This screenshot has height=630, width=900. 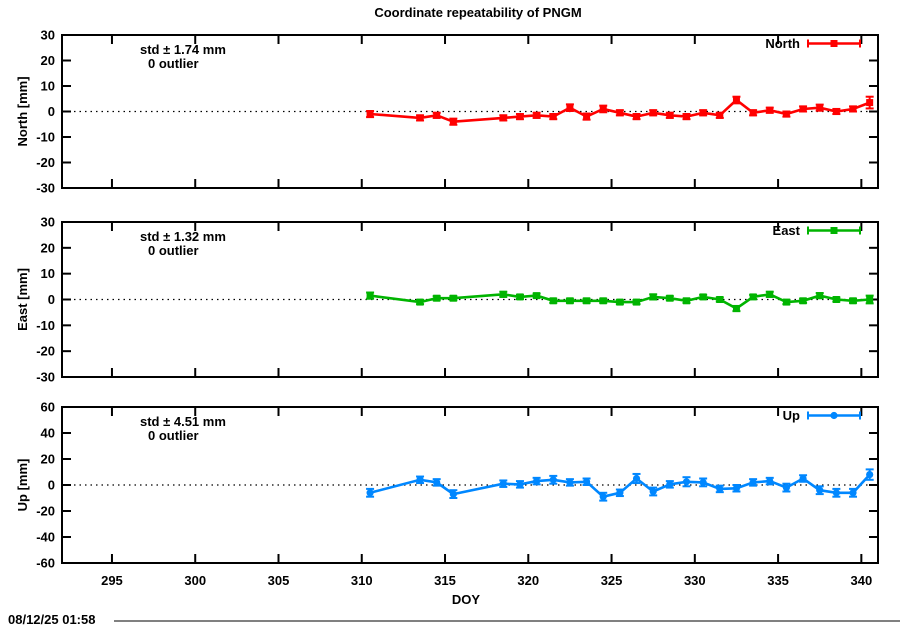 What do you see at coordinates (183, 421) in the screenshot?
I see `std-label: std ± 4.51 mm` at bounding box center [183, 421].